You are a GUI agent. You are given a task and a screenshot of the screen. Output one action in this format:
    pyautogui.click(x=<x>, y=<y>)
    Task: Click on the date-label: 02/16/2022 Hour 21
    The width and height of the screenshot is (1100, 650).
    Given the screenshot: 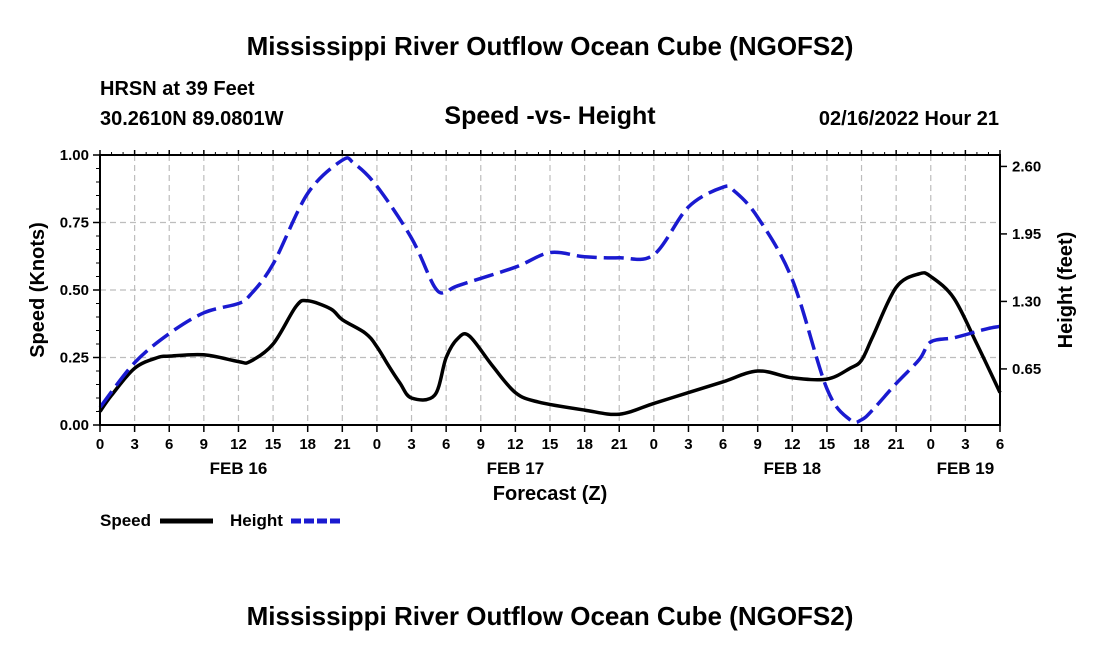 What is the action you would take?
    pyautogui.click(x=909, y=119)
    